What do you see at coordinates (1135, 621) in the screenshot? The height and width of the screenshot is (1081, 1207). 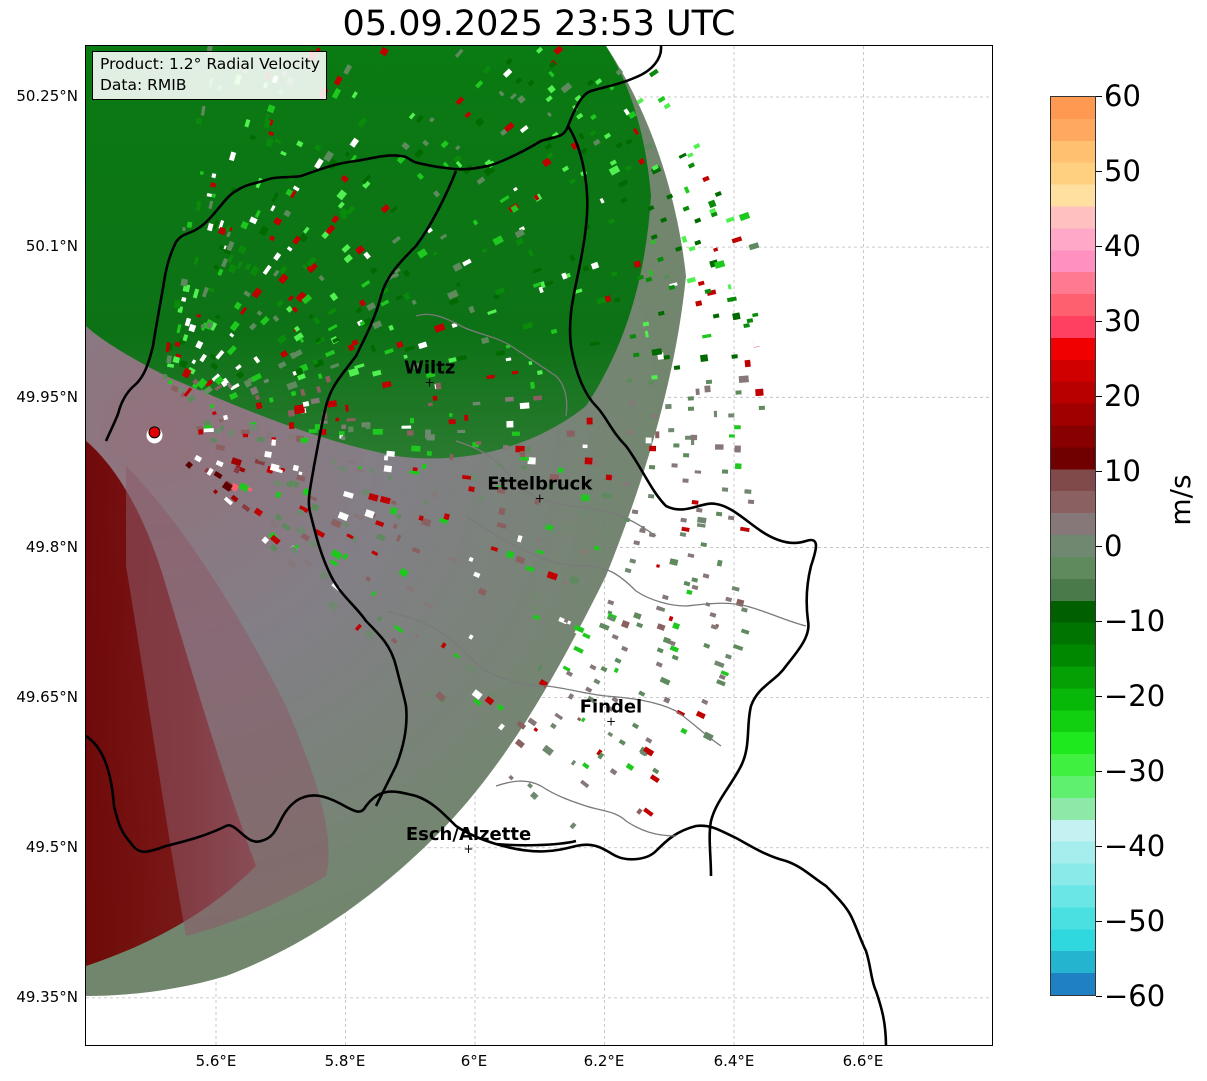 I see `colorbar-tick-label: −10` at bounding box center [1135, 621].